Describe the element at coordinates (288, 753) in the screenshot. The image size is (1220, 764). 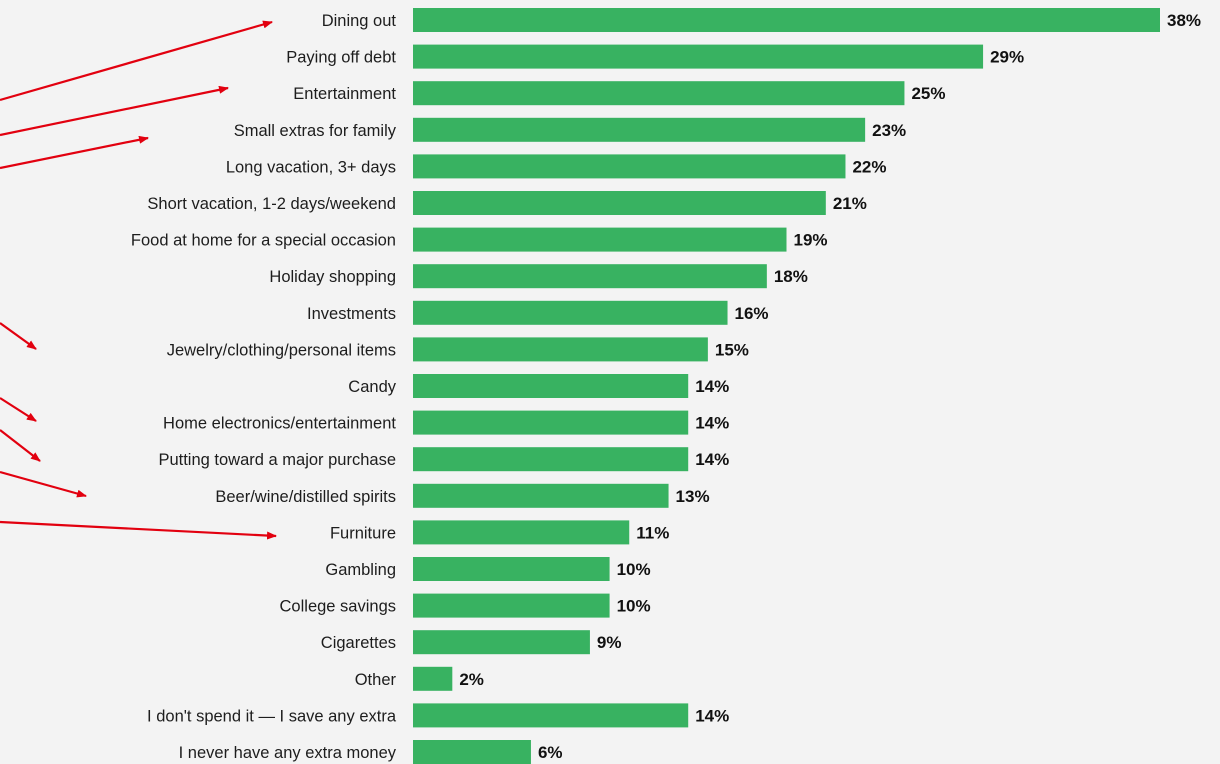
I see `category-label-i-never-have-any-extra-money: I never have any extra money` at that location.